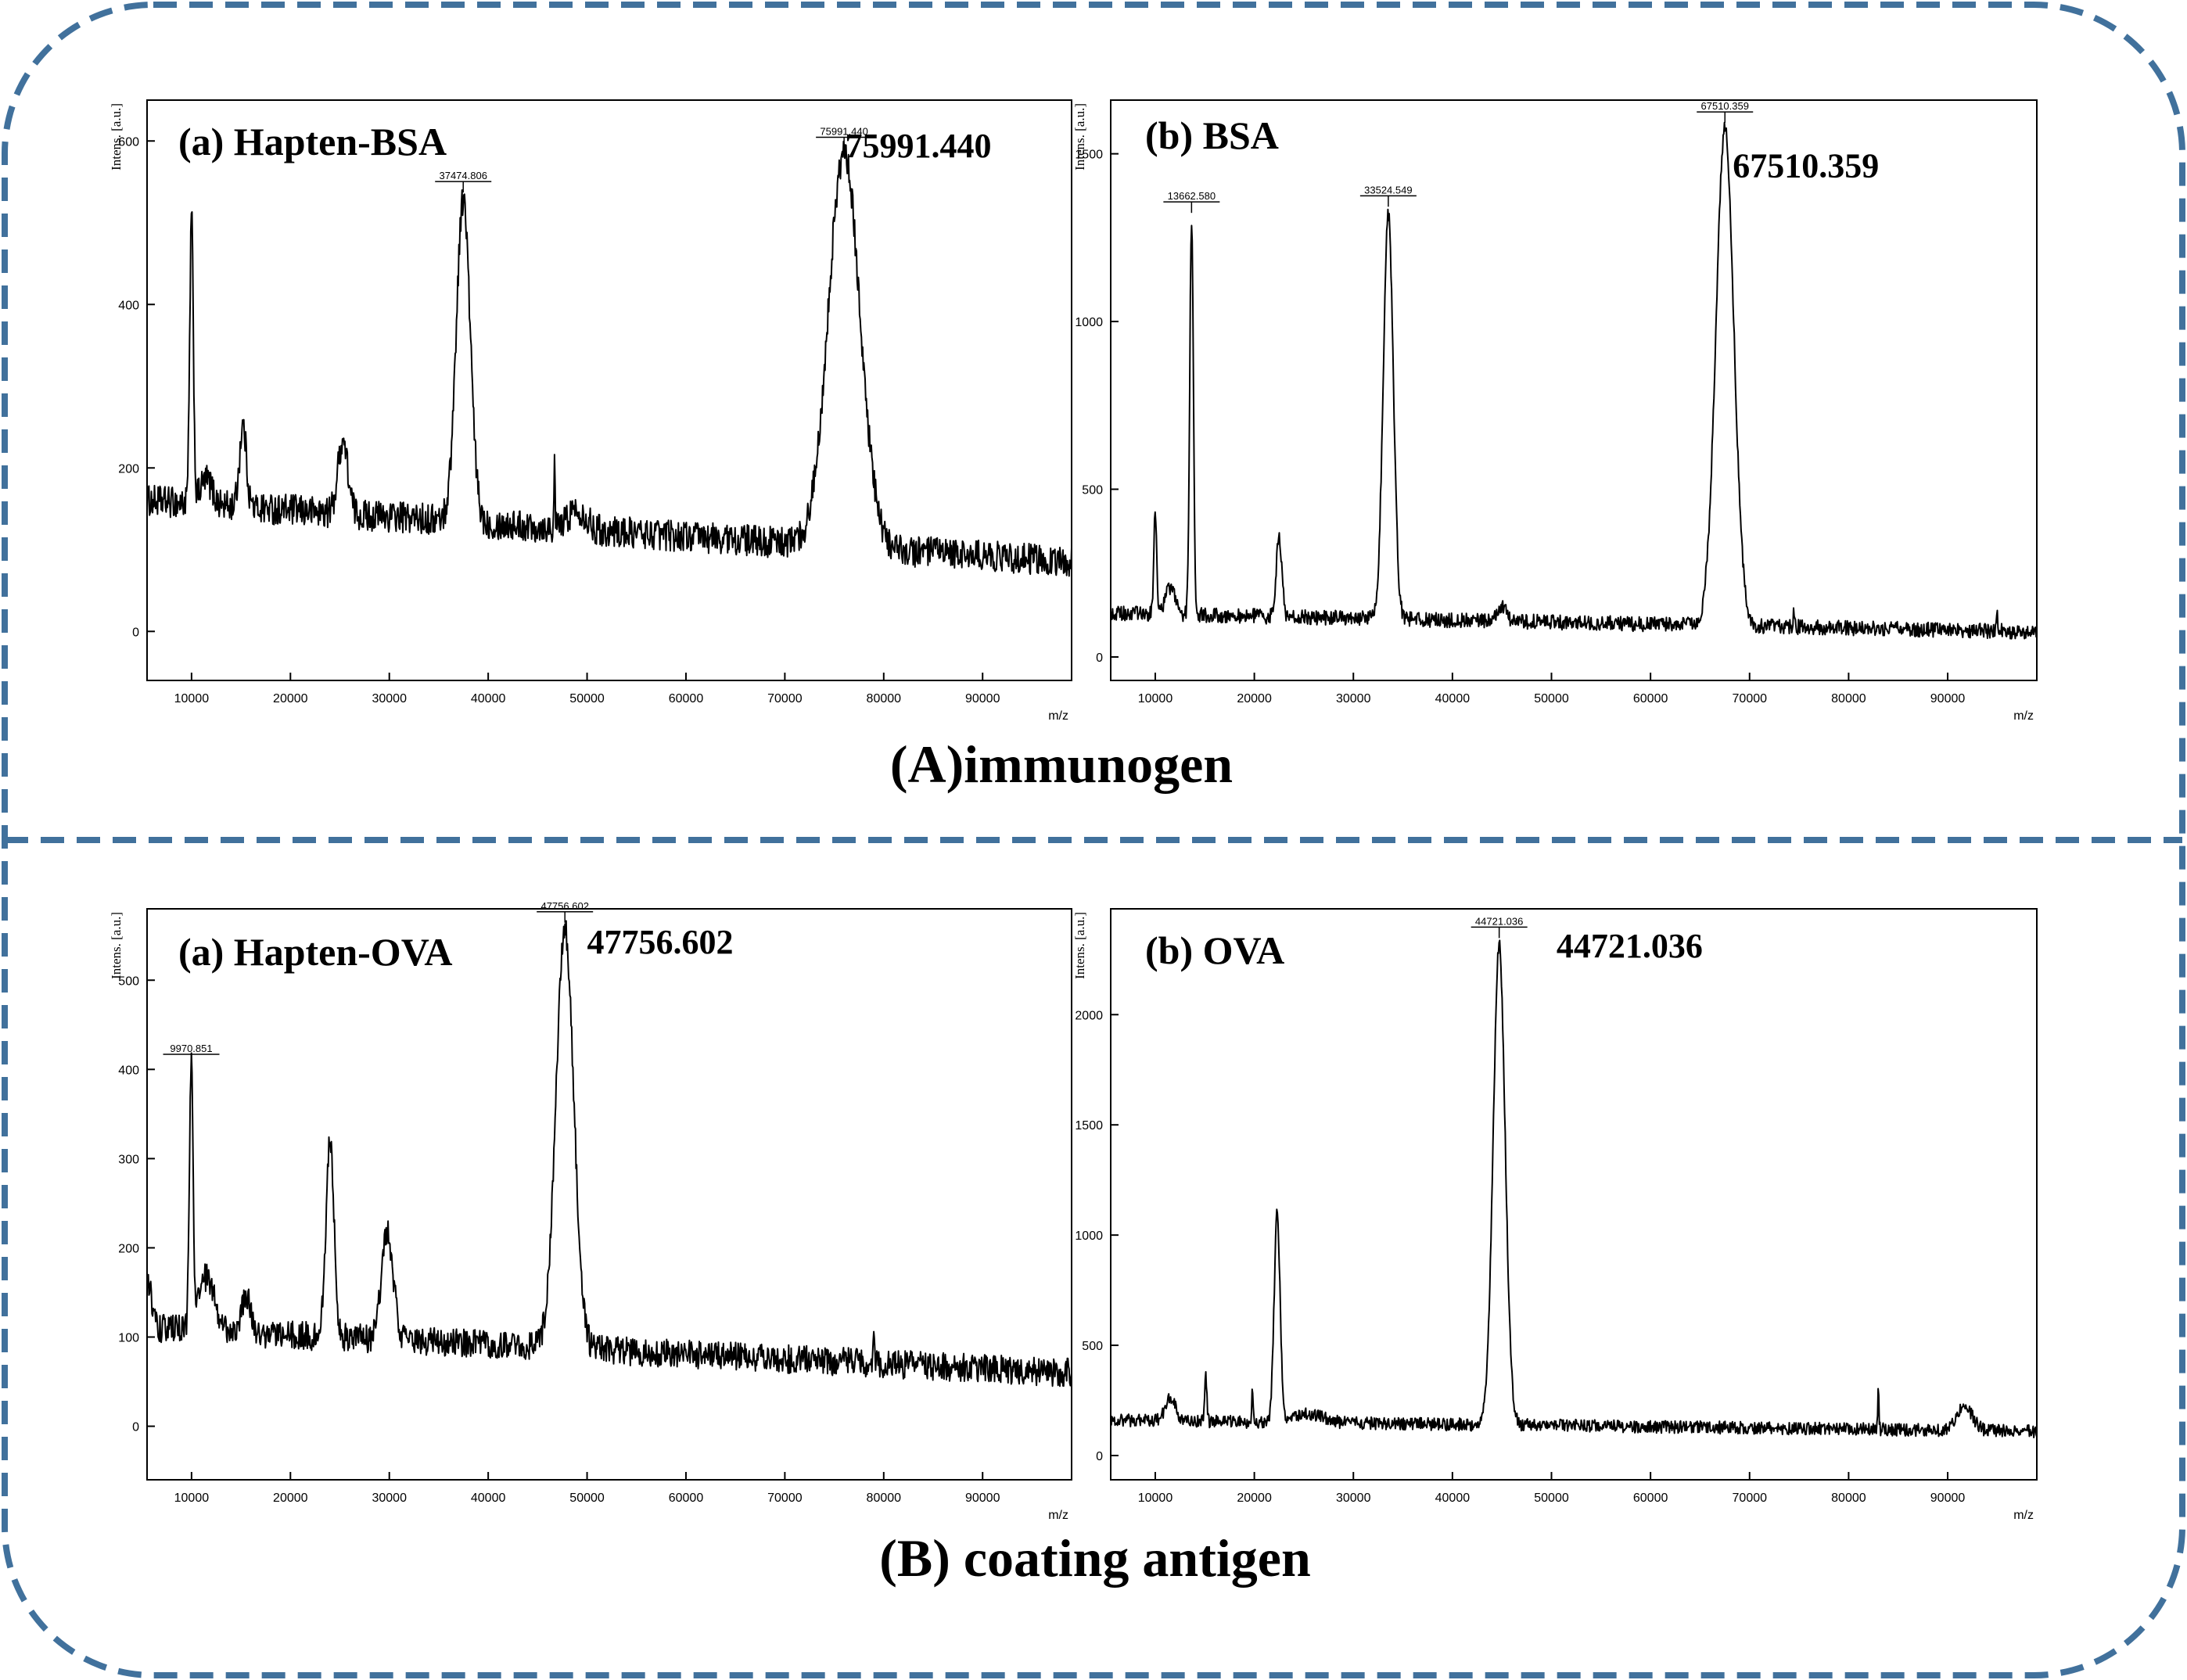 This screenshot has width=2187, height=1680. What do you see at coordinates (919, 146) in the screenshot?
I see `mass-annotation: 75991.440` at bounding box center [919, 146].